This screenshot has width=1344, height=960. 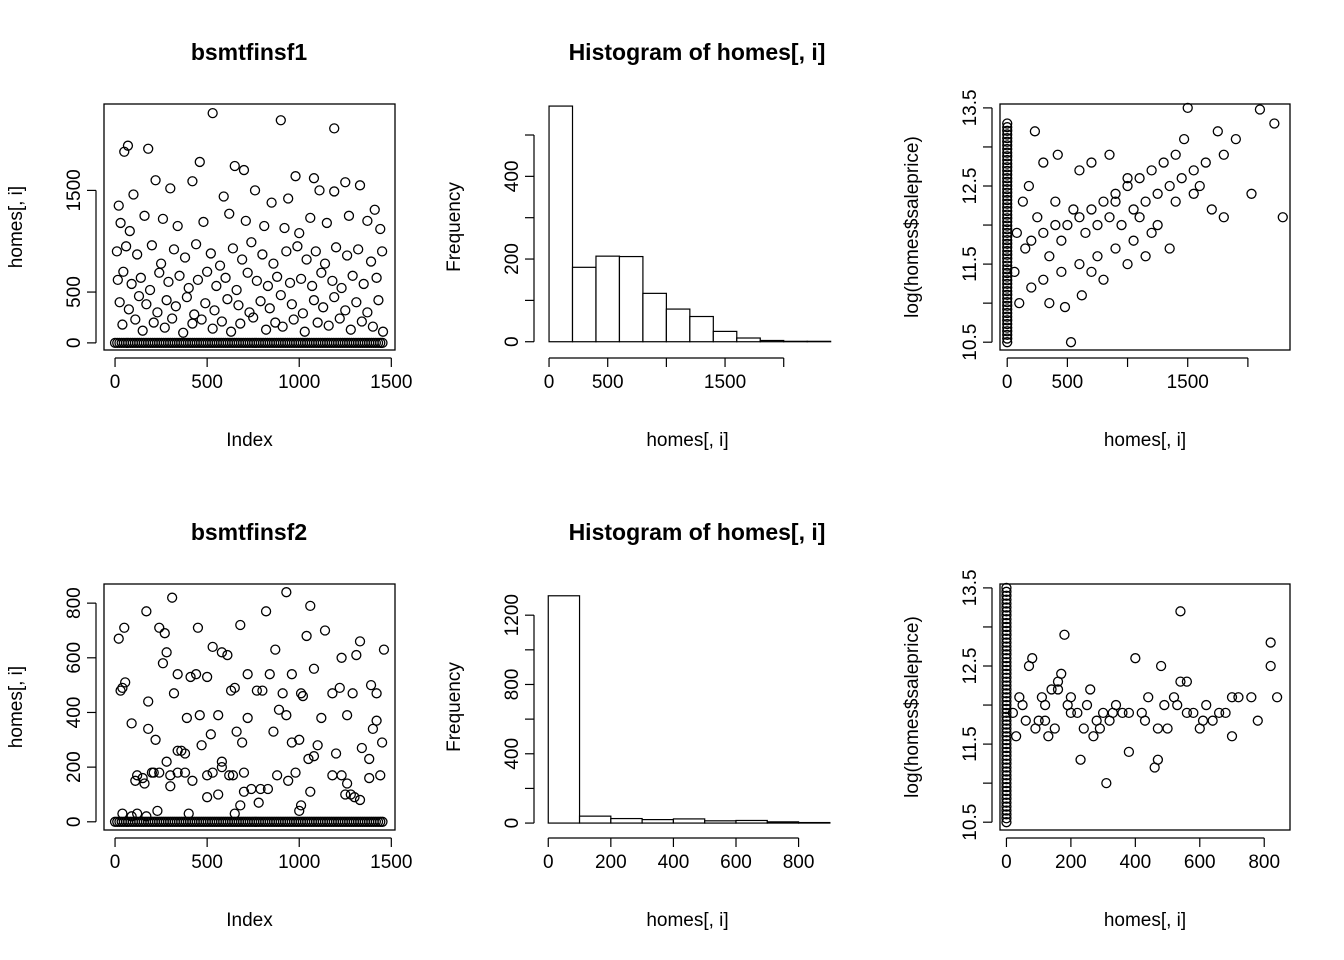 What do you see at coordinates (1264, 862) in the screenshot?
I see `x-tick-label: 800` at bounding box center [1264, 862].